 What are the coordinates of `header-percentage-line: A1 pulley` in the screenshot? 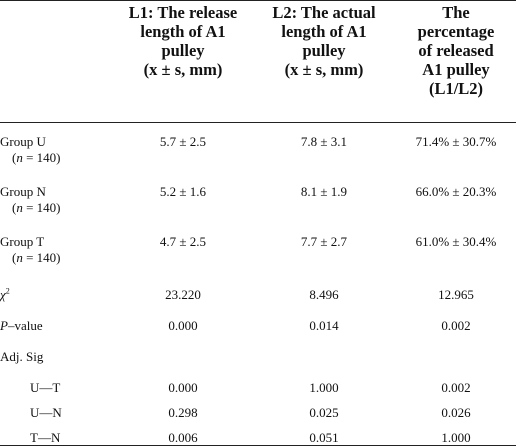 It's located at (456, 69).